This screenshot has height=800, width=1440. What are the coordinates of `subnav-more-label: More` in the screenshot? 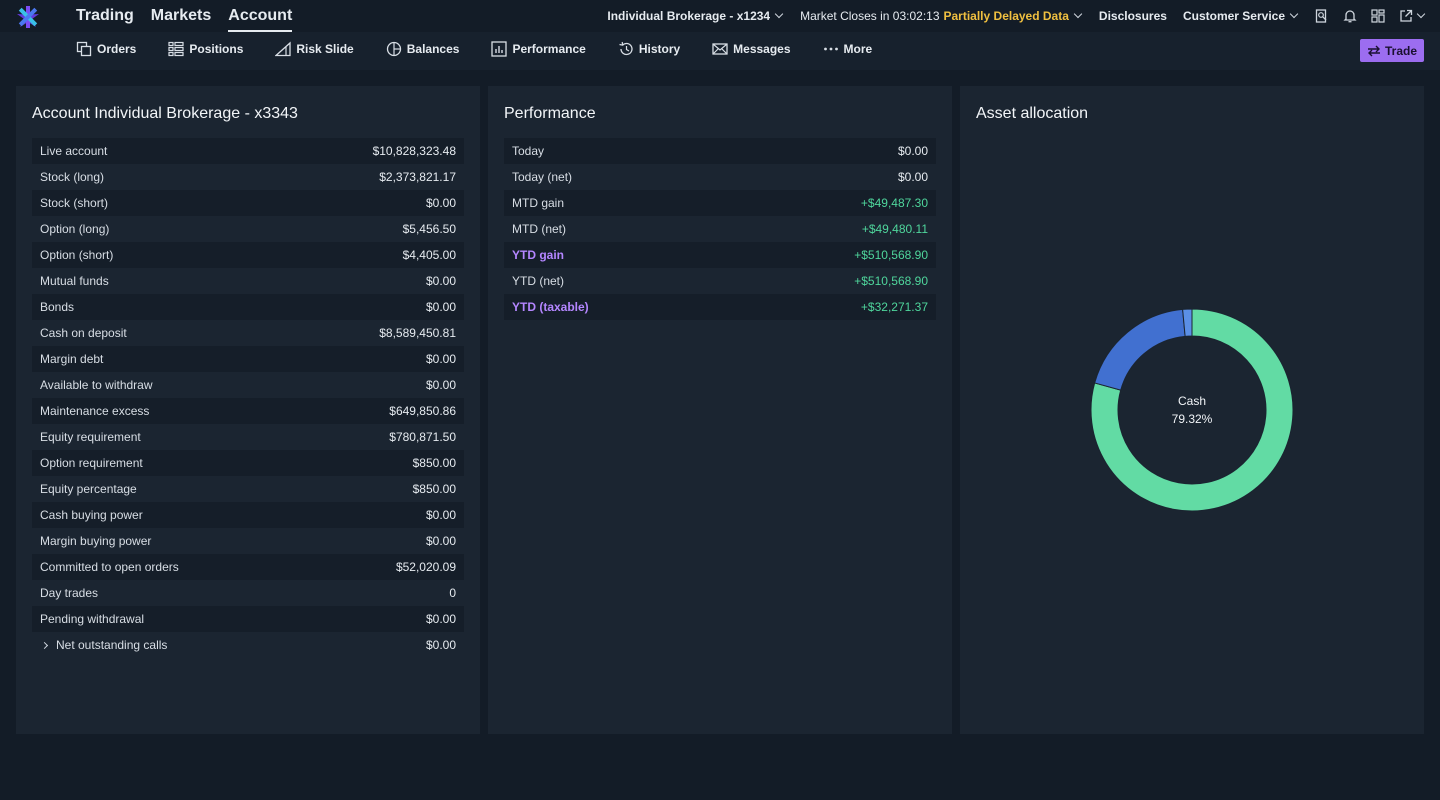 It's located at (858, 49).